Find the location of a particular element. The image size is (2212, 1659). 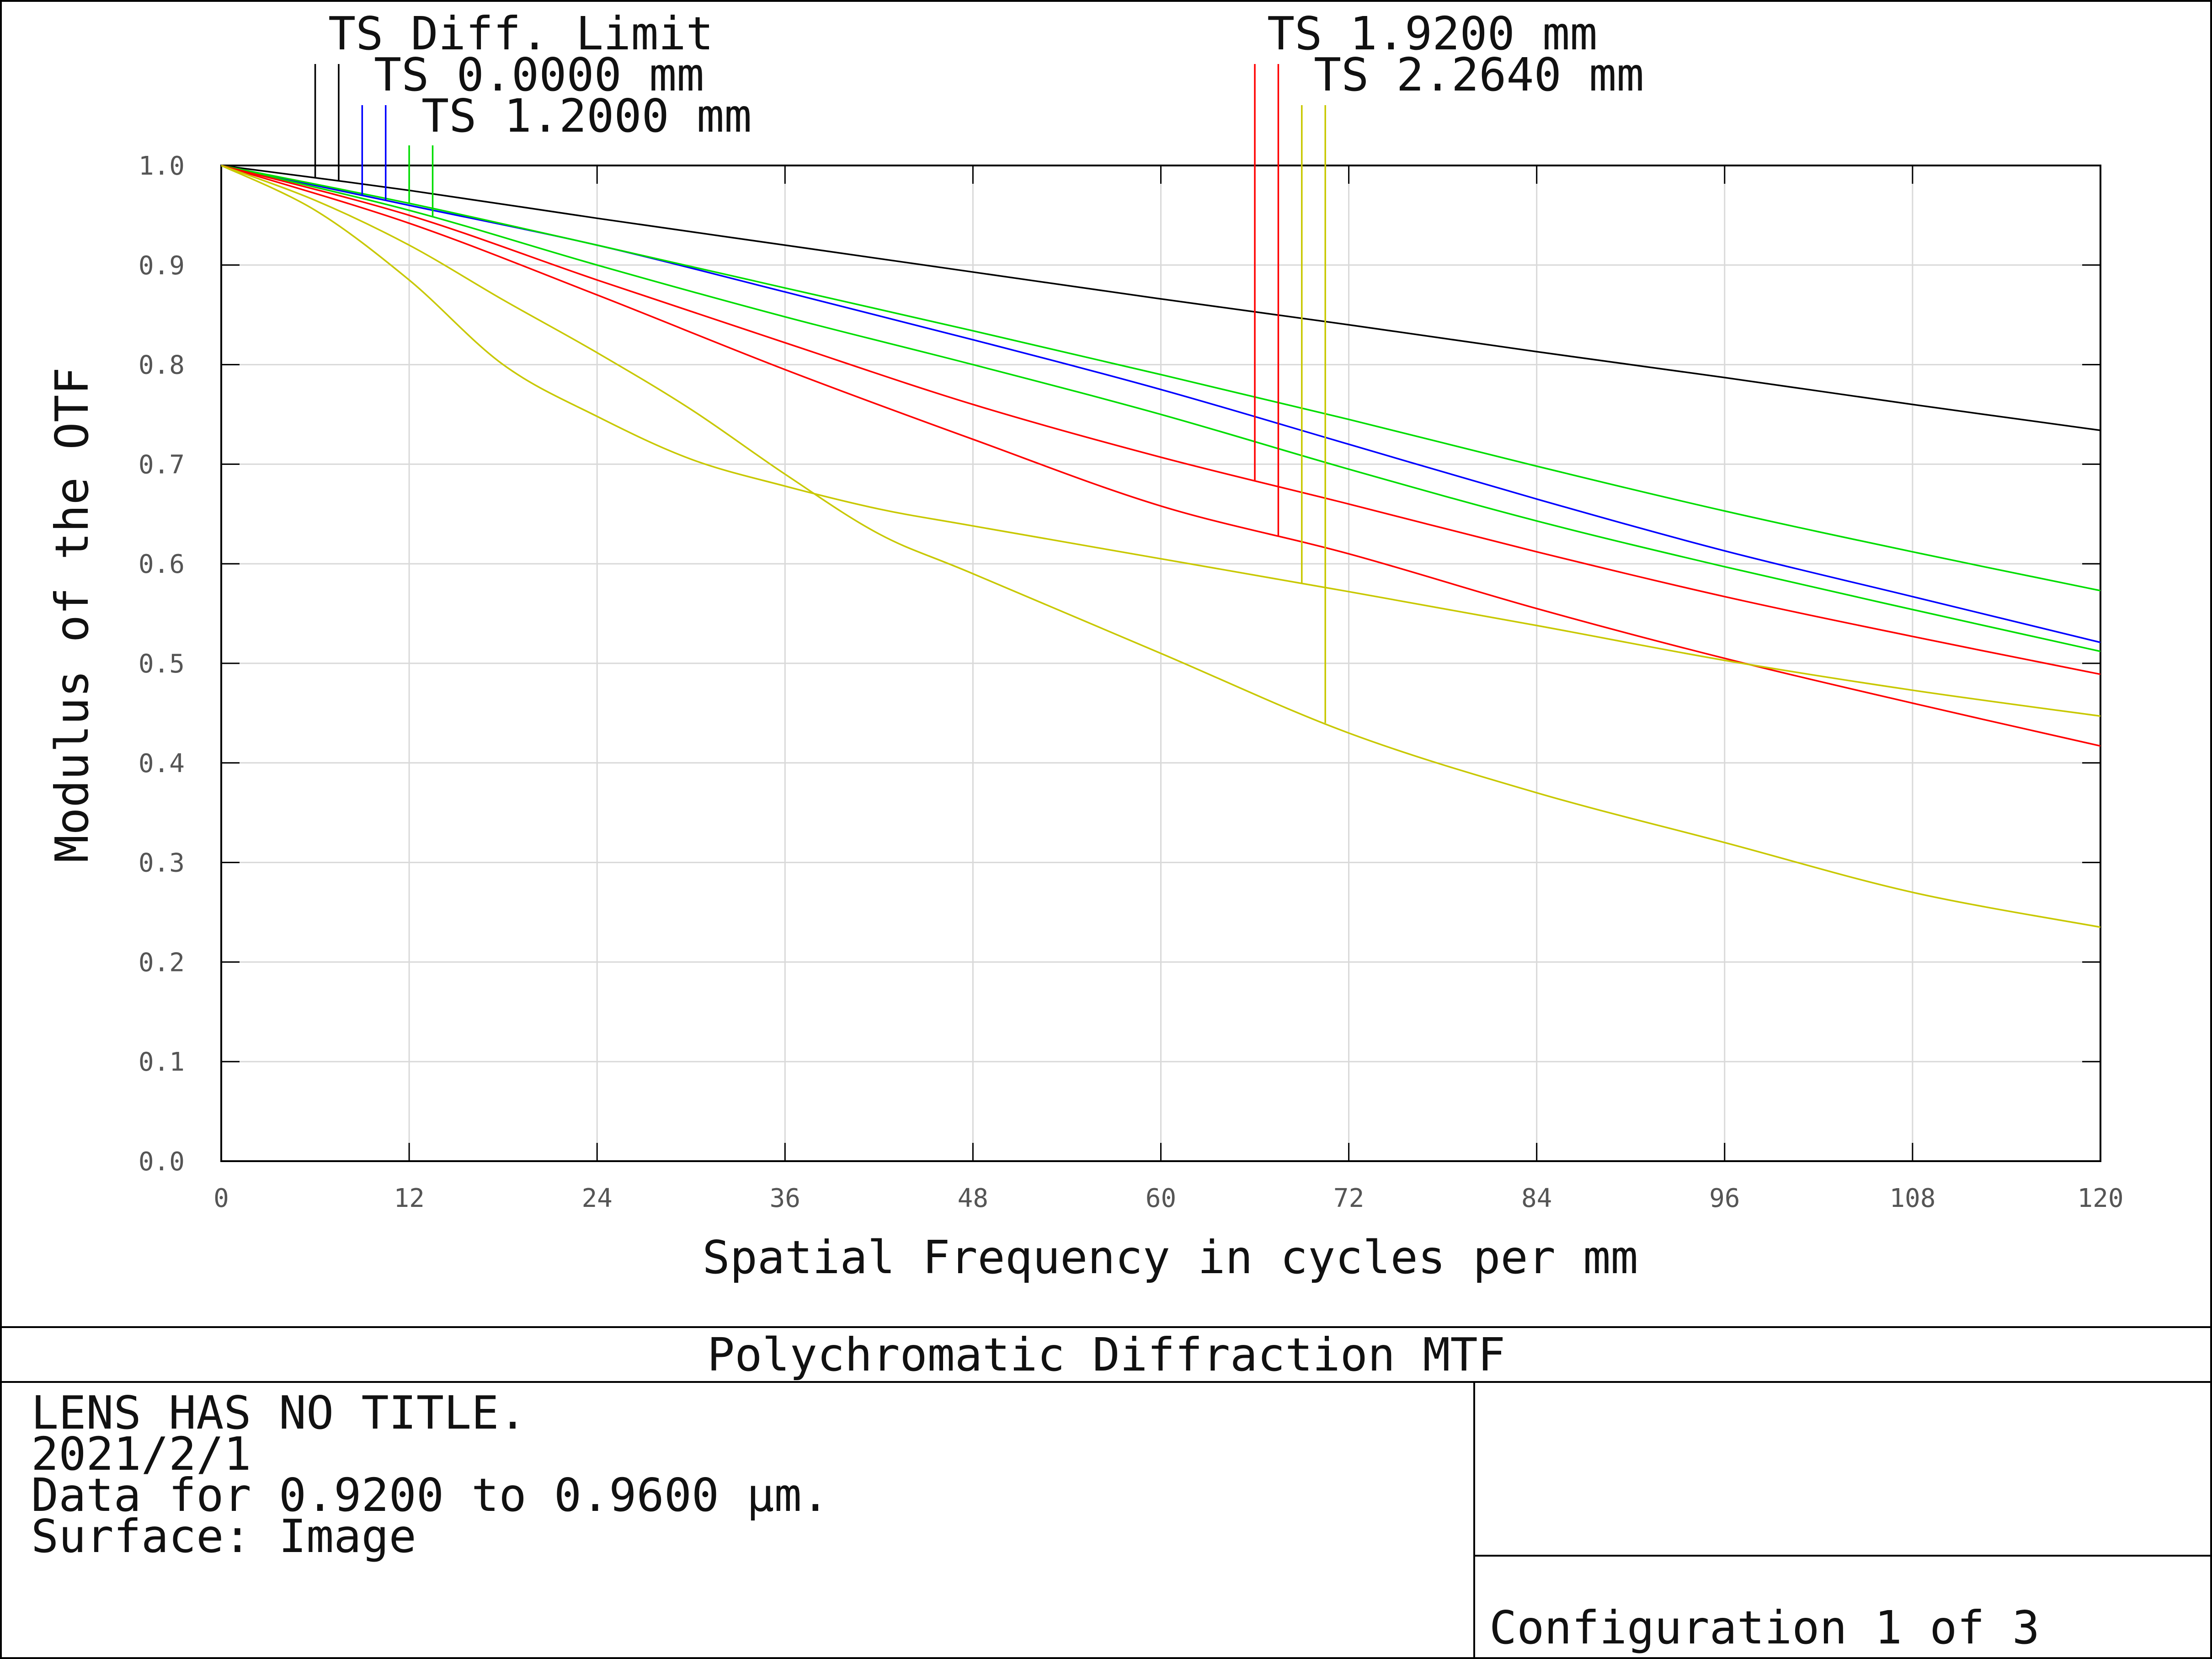

y-tick-label: 0.4 is located at coordinates (162, 764).